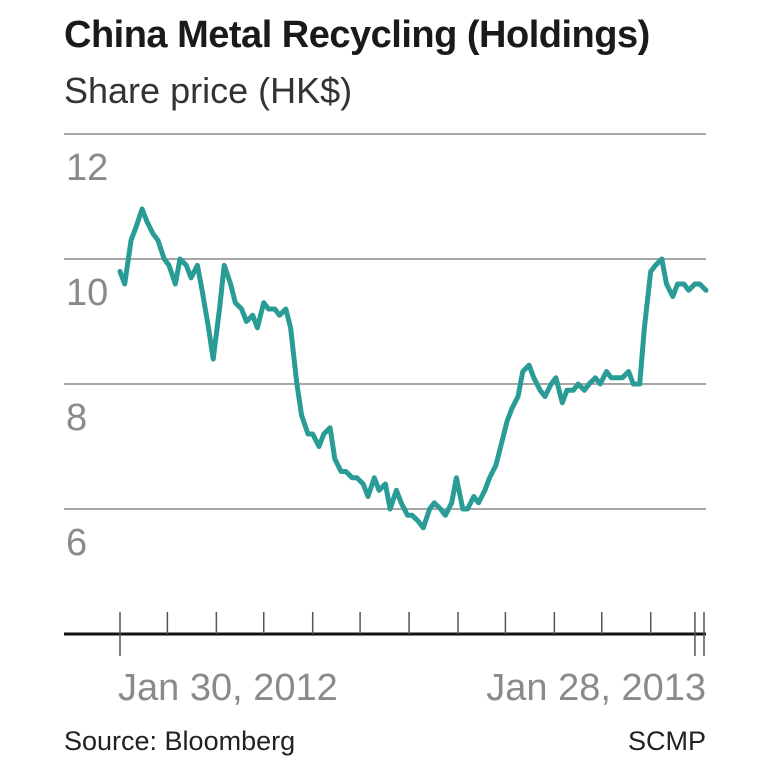  I want to click on chart-title: China Metal Recycling (Holdings), so click(357, 35).